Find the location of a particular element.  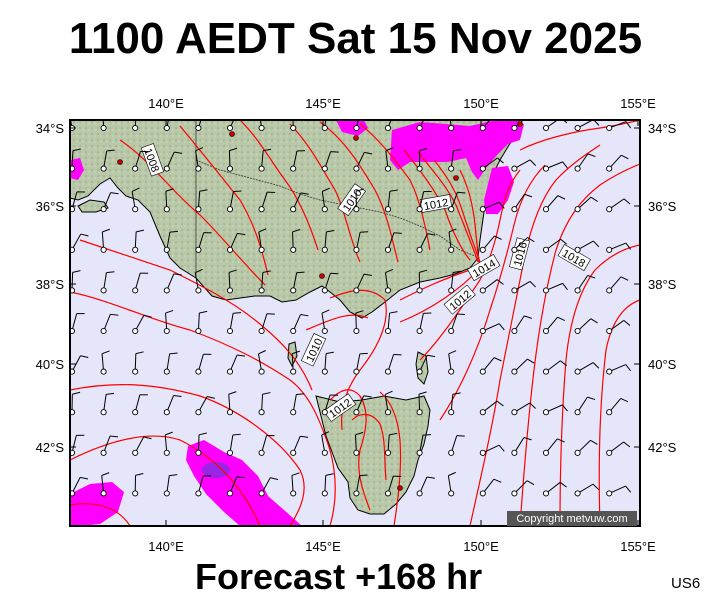

lat-label-left: 34°S is located at coordinates (50, 128).